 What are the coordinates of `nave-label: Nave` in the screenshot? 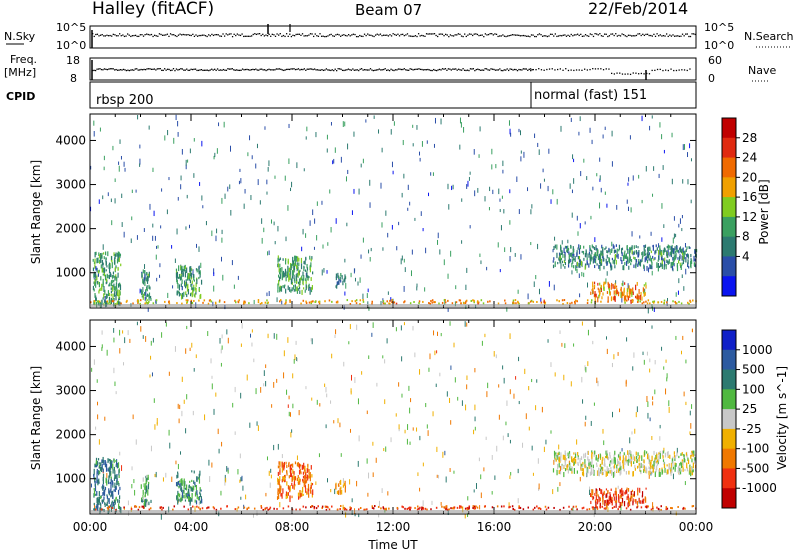 It's located at (762, 70).